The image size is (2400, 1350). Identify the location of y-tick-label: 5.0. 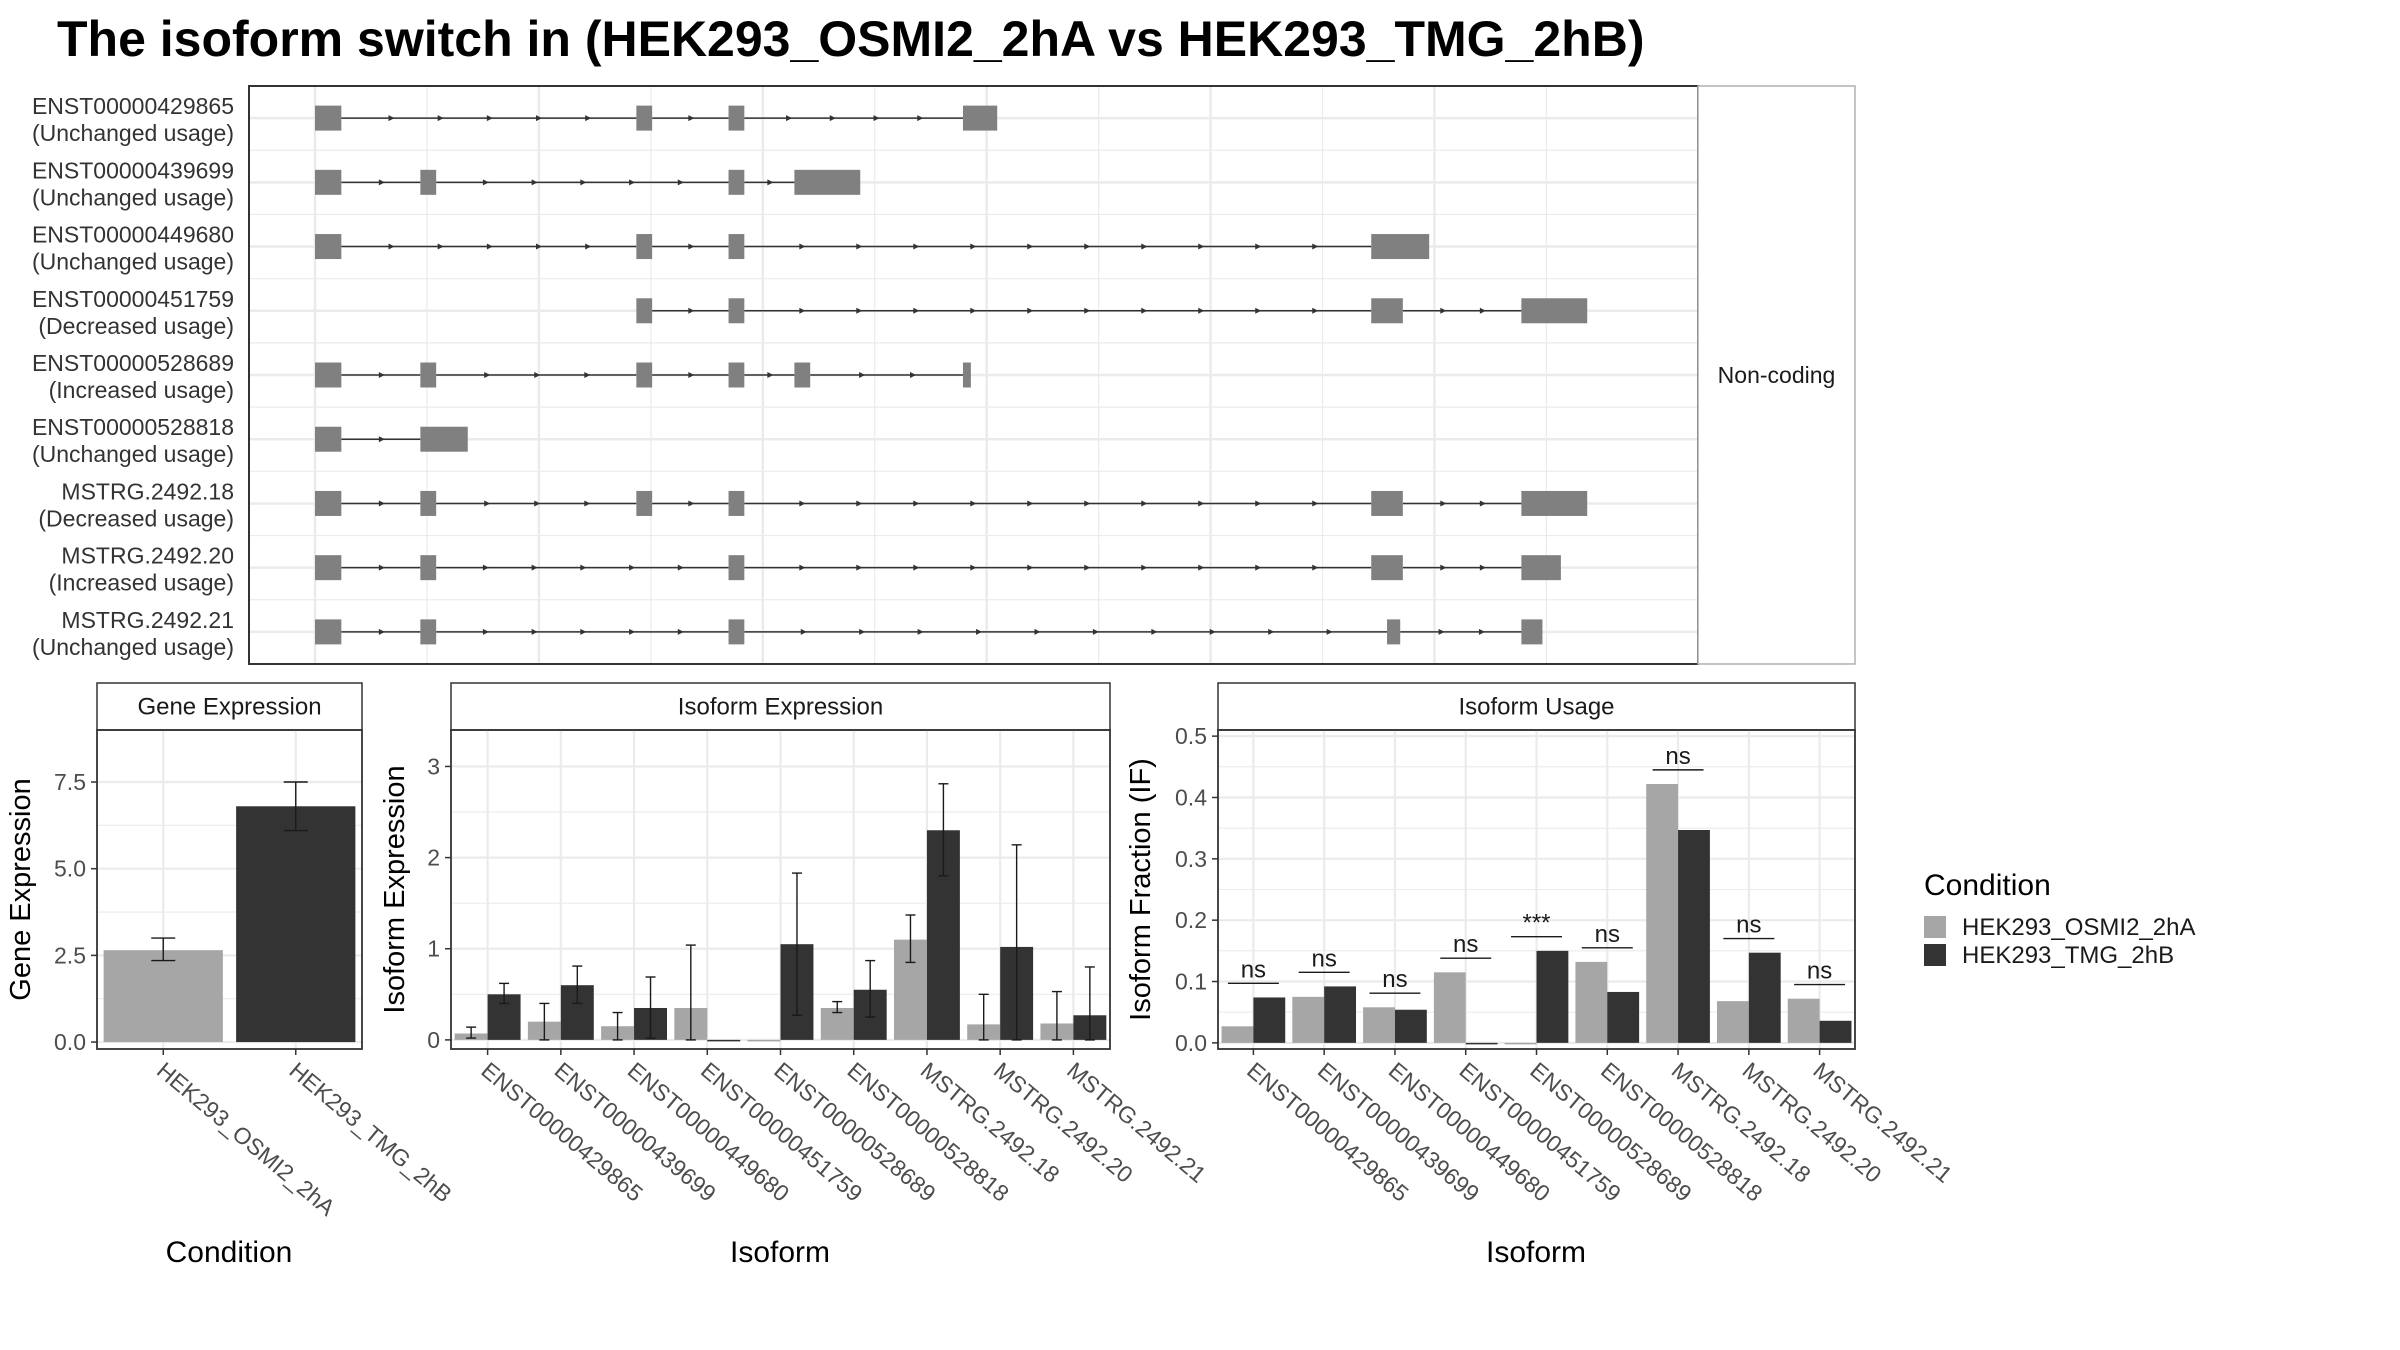
(70, 869).